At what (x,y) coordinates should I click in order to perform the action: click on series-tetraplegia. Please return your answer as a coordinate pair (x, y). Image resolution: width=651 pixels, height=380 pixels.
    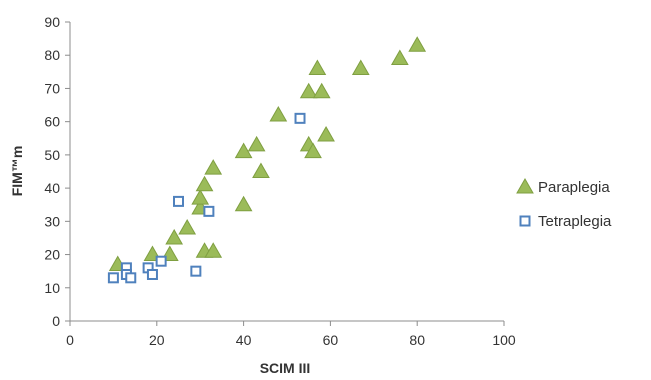
    Looking at the image, I should click on (206, 198).